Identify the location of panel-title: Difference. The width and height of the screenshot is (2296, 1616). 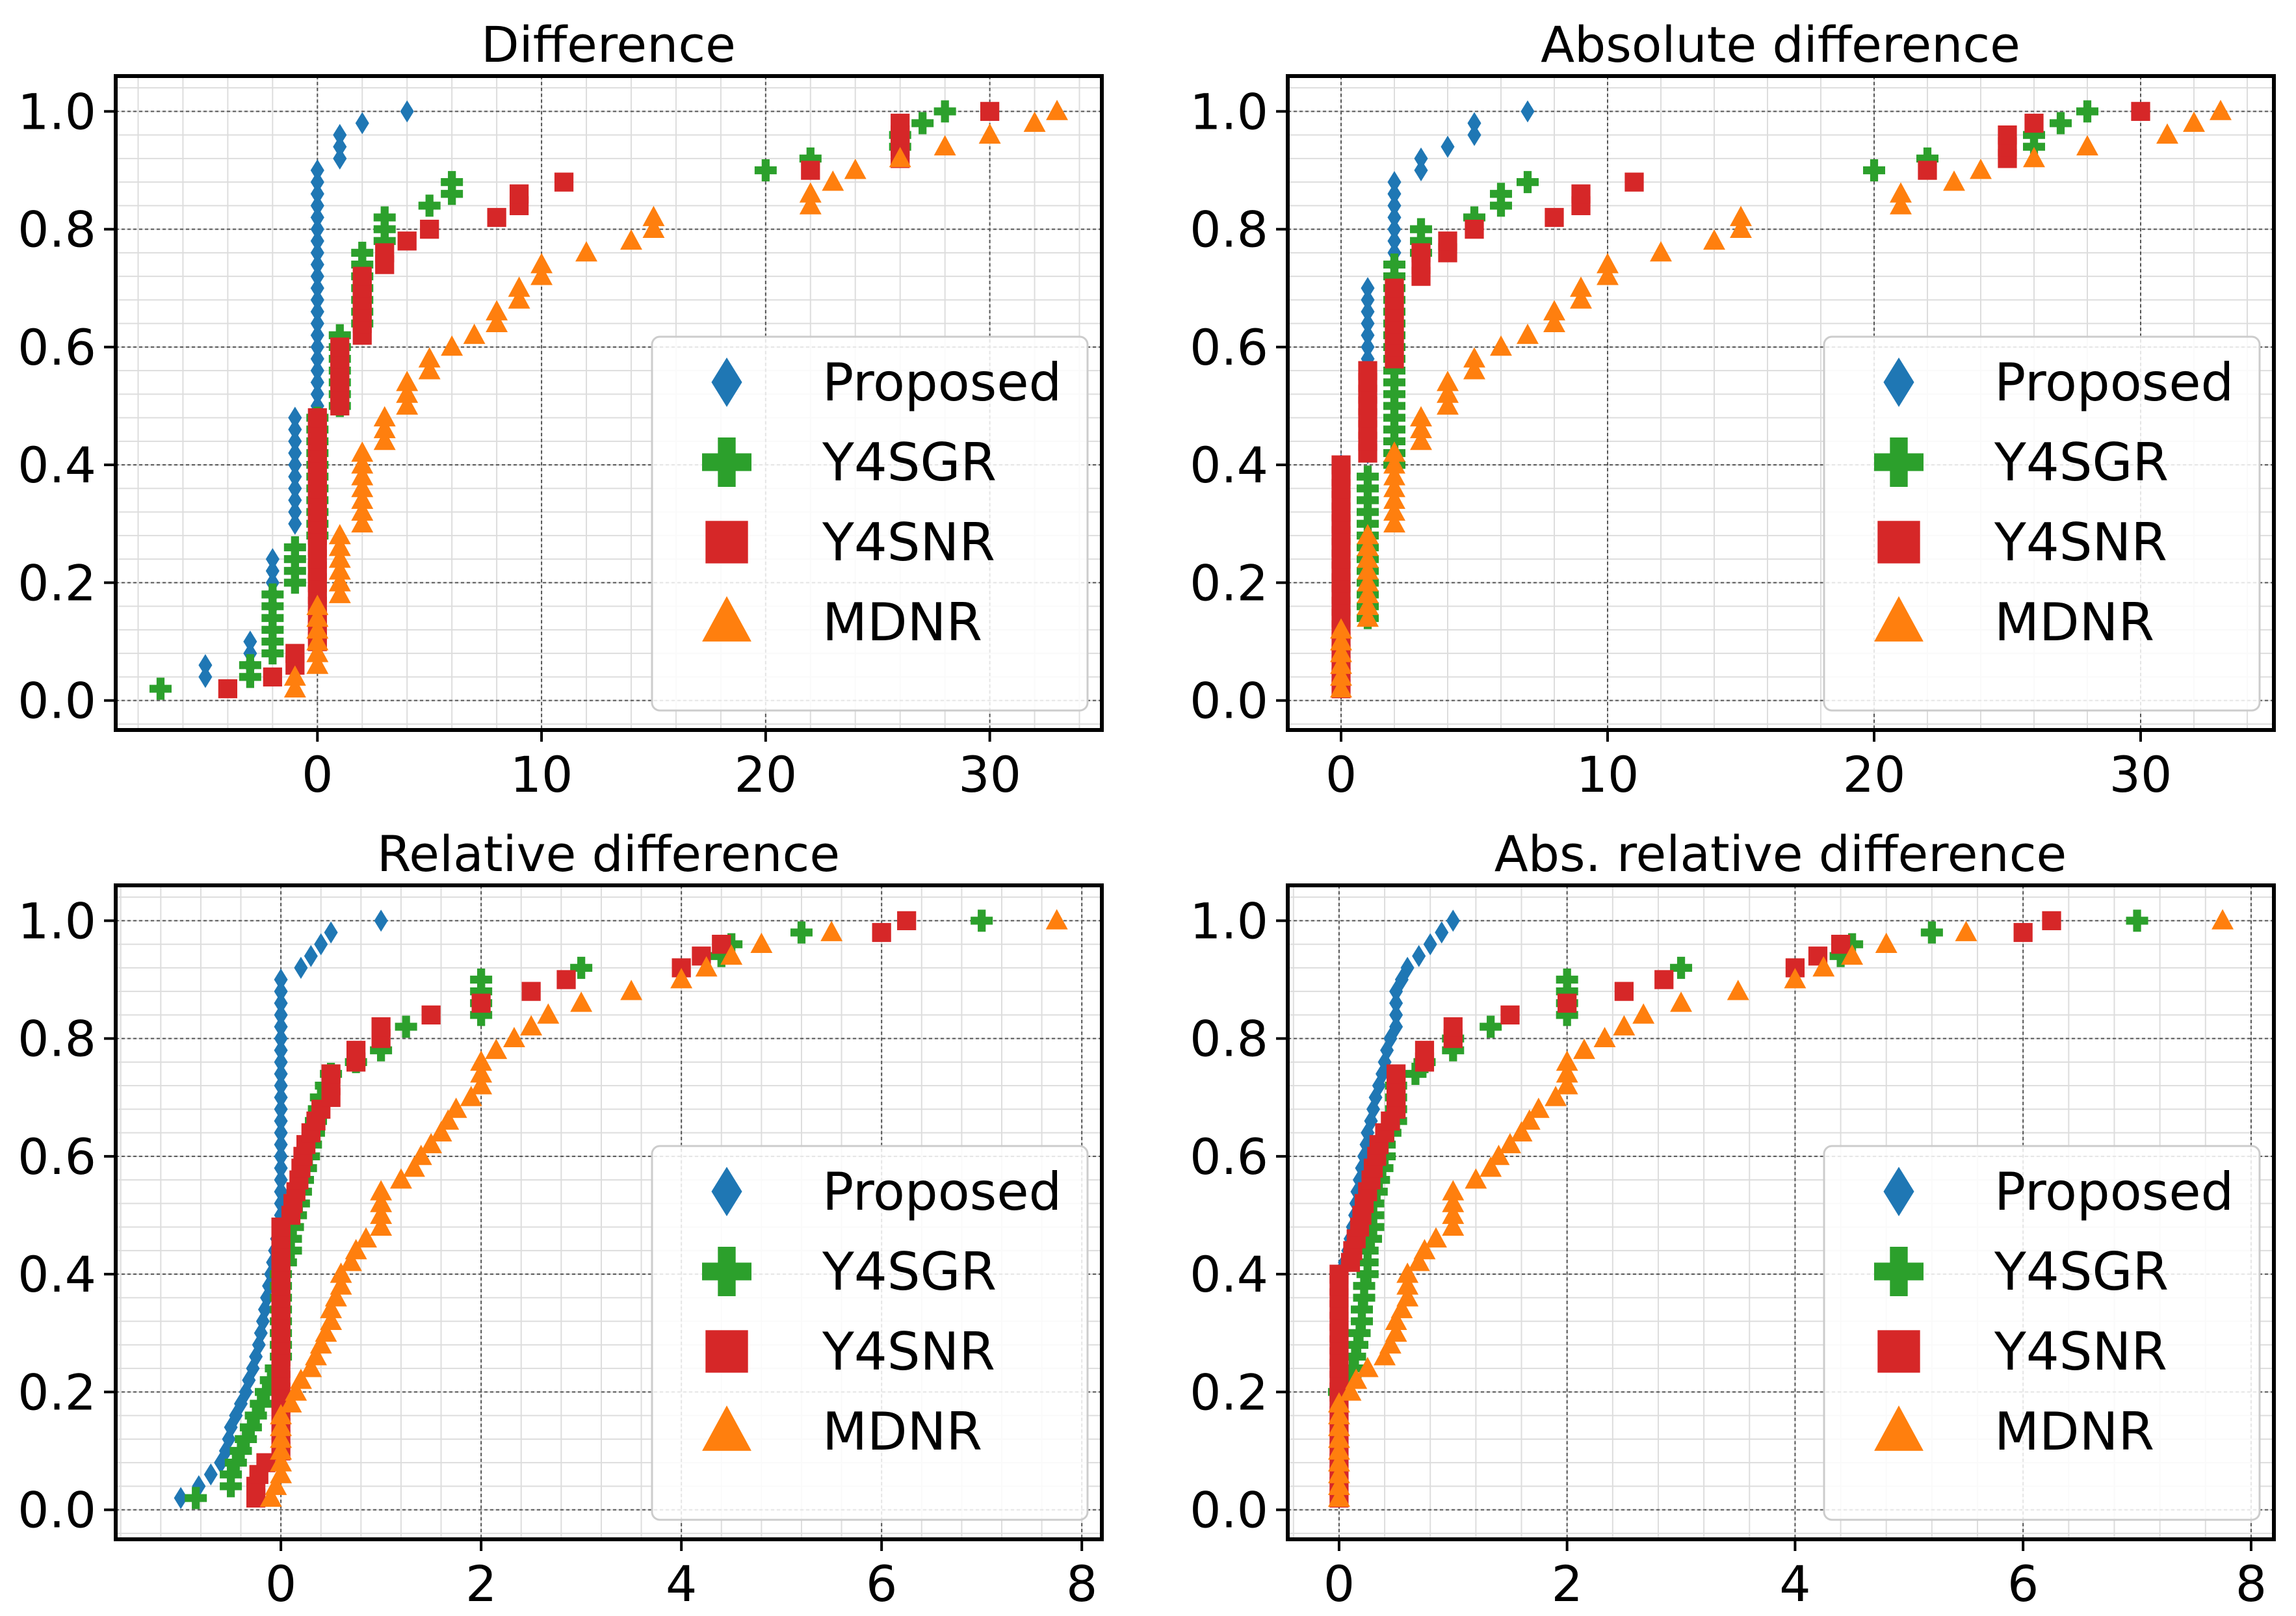
(608, 44).